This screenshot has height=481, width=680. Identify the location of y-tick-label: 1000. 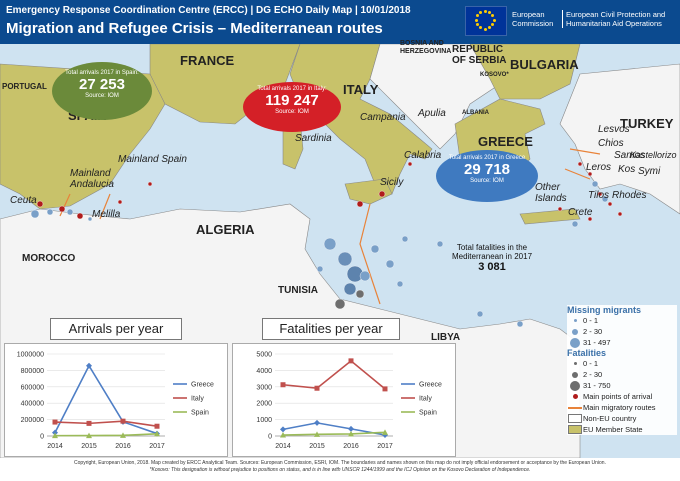
(264, 420).